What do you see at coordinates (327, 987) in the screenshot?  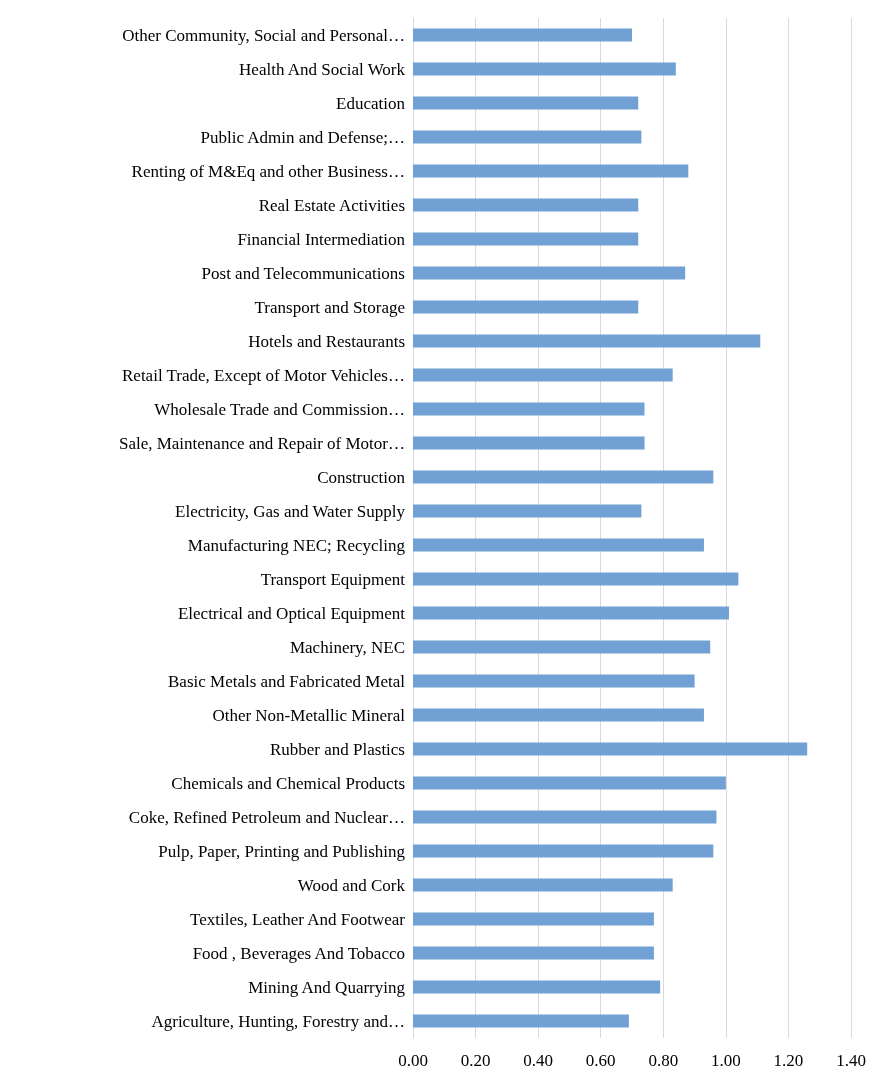 I see `y-tick-label: Mining And Quarrying` at bounding box center [327, 987].